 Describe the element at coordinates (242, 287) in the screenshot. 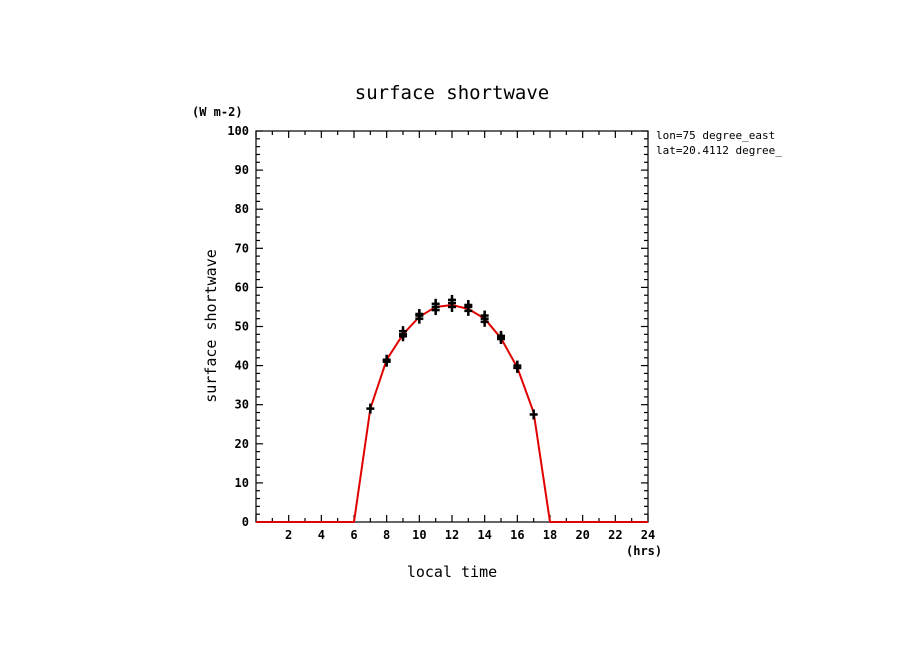

I see `y-tick-label: 60` at that location.